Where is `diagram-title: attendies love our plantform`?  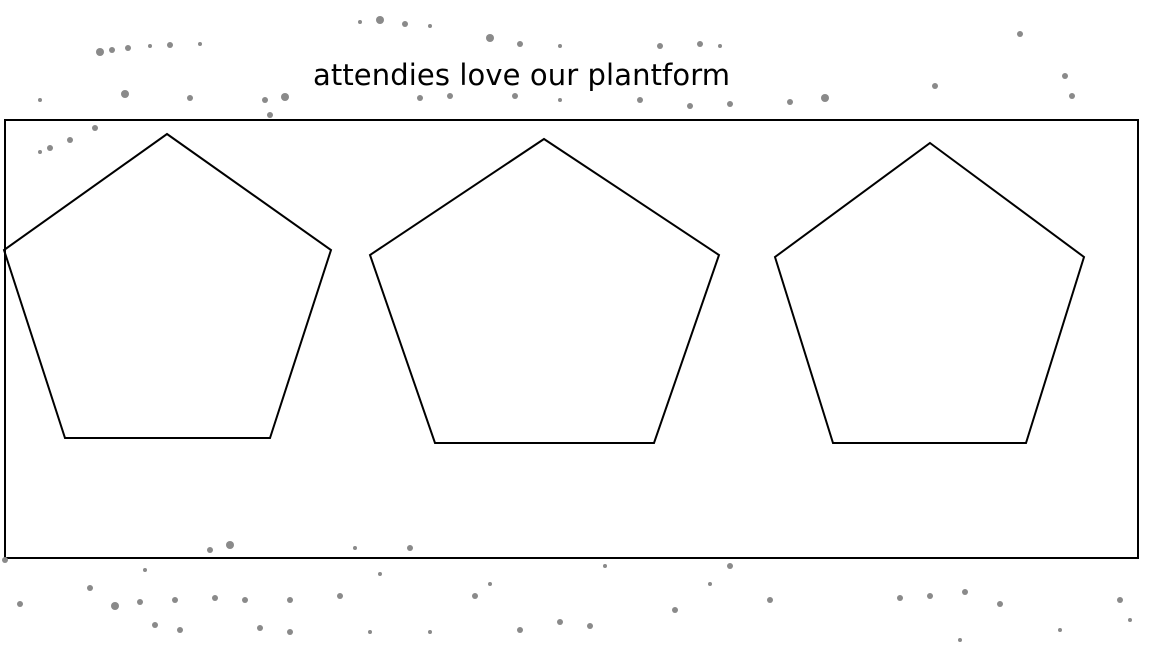
diagram-title: attendies love our plantform is located at coordinates (522, 75).